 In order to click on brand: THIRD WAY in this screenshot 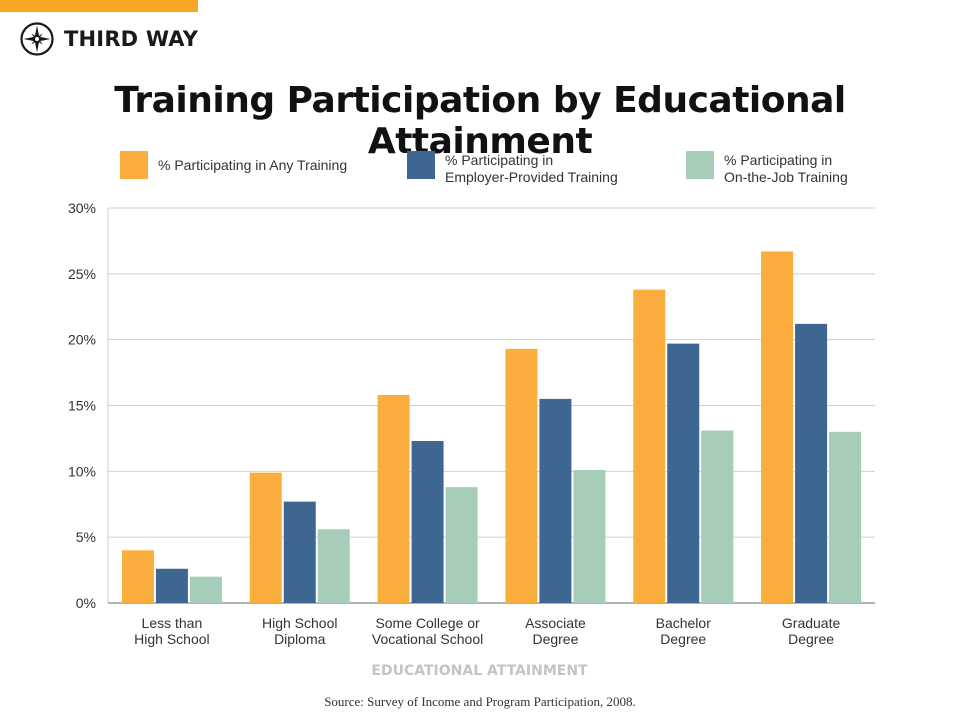, I will do `click(109, 39)`.